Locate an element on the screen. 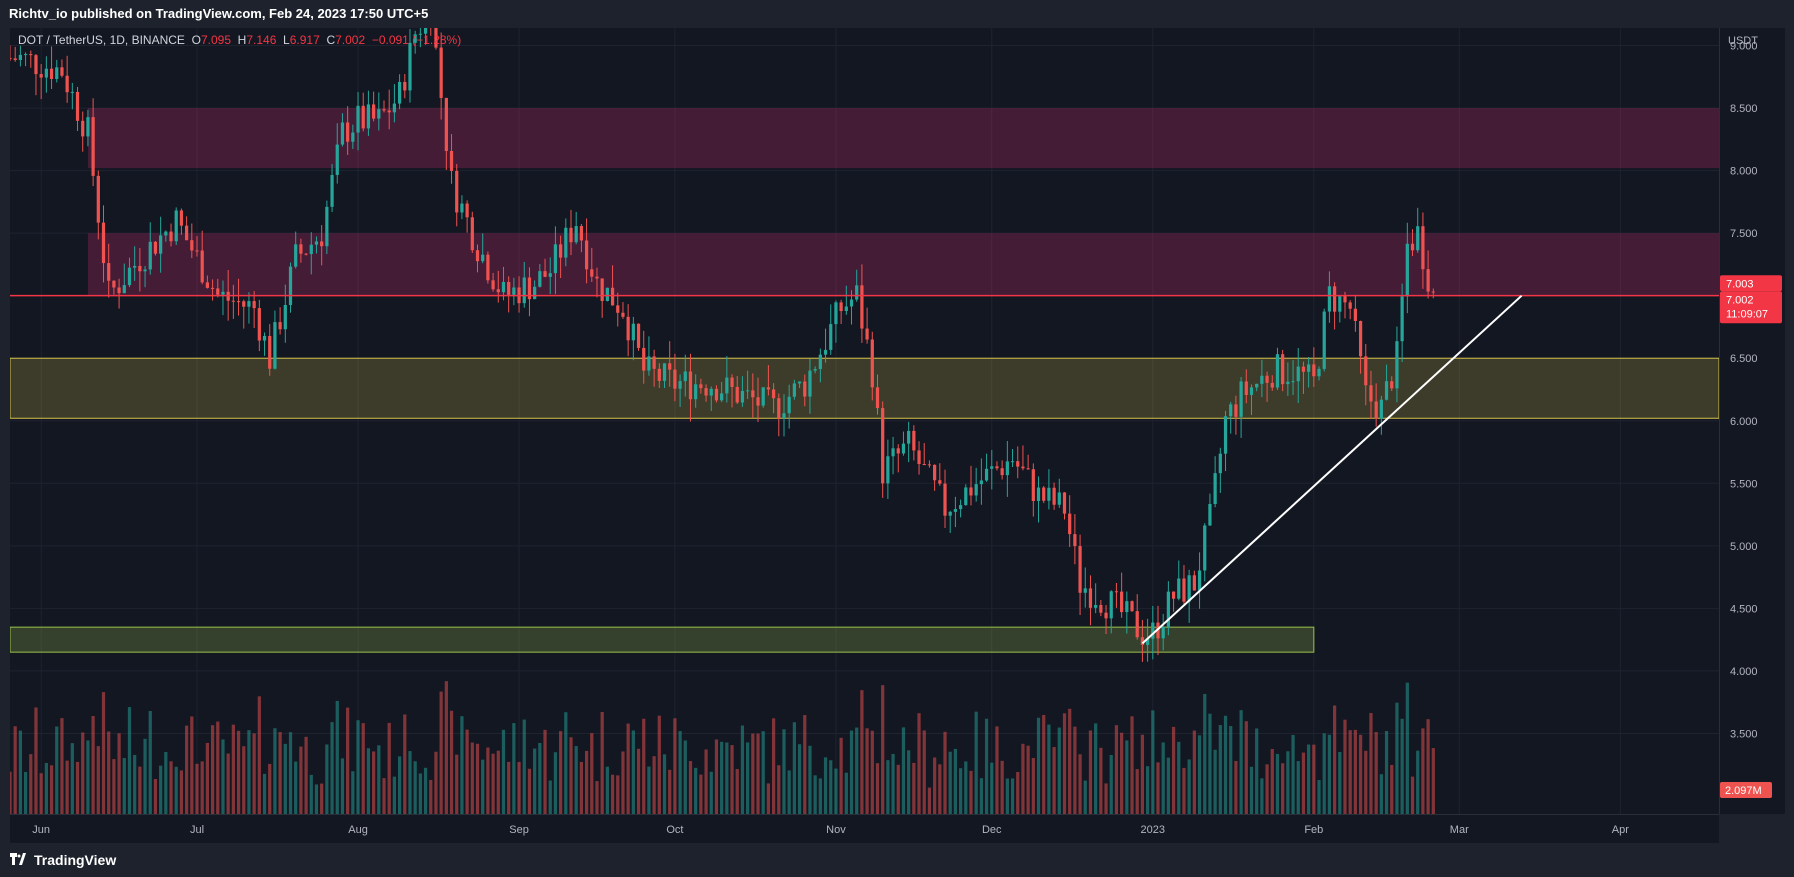 The width and height of the screenshot is (1794, 877). time-tick-label: Apr is located at coordinates (1620, 830).